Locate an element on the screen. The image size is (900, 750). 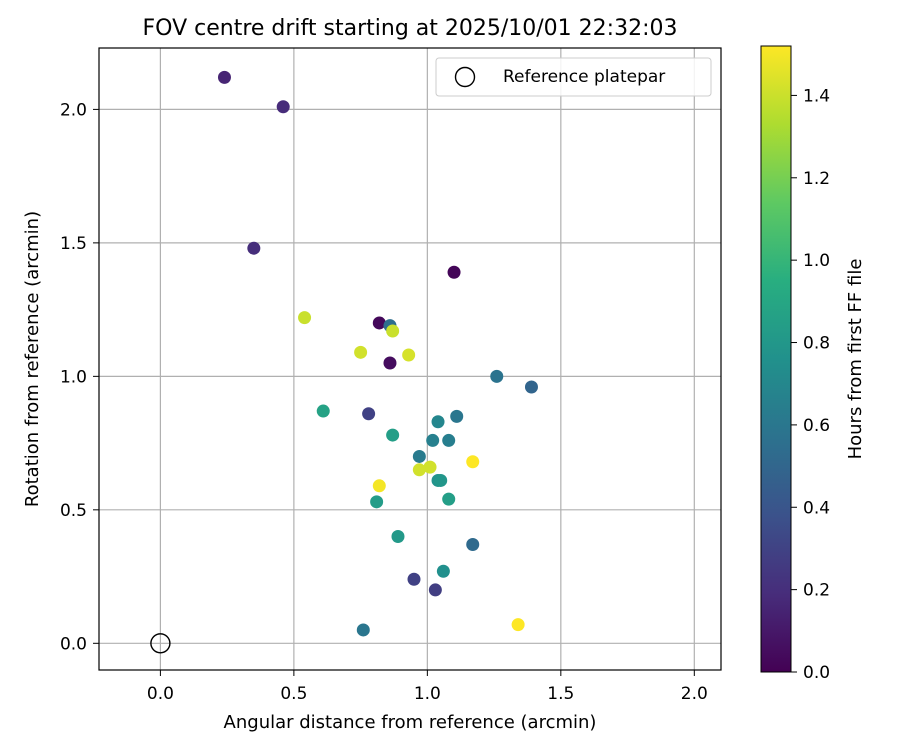
colorbar-tick-label: 0.0 is located at coordinates (816, 673).